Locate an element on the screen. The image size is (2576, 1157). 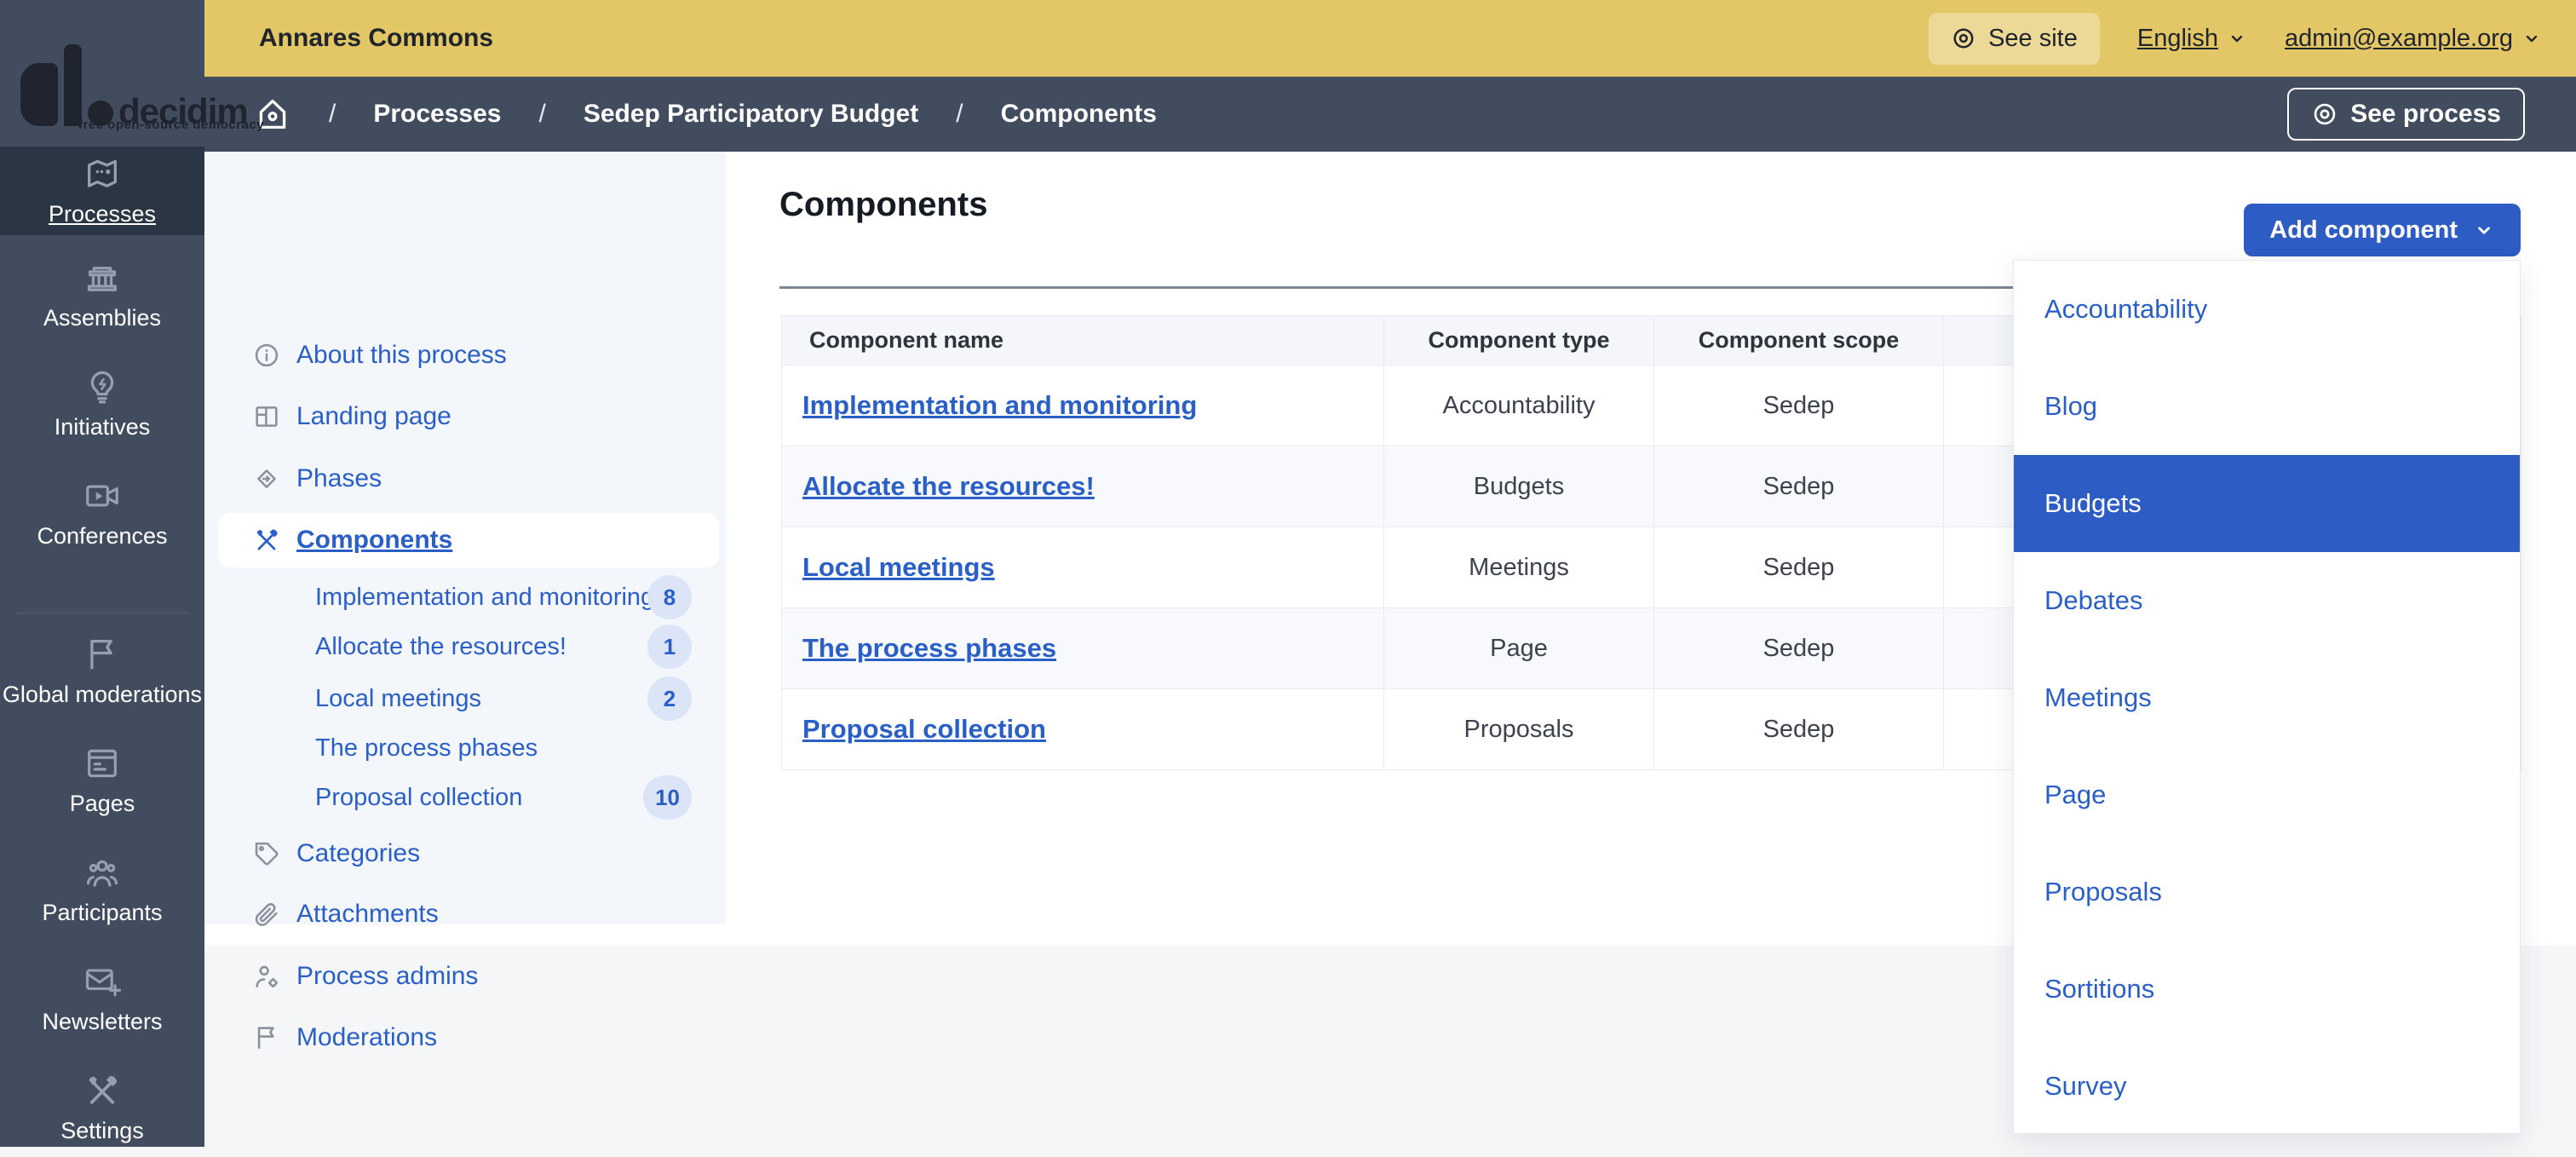
count-badge: 10 is located at coordinates (668, 797).